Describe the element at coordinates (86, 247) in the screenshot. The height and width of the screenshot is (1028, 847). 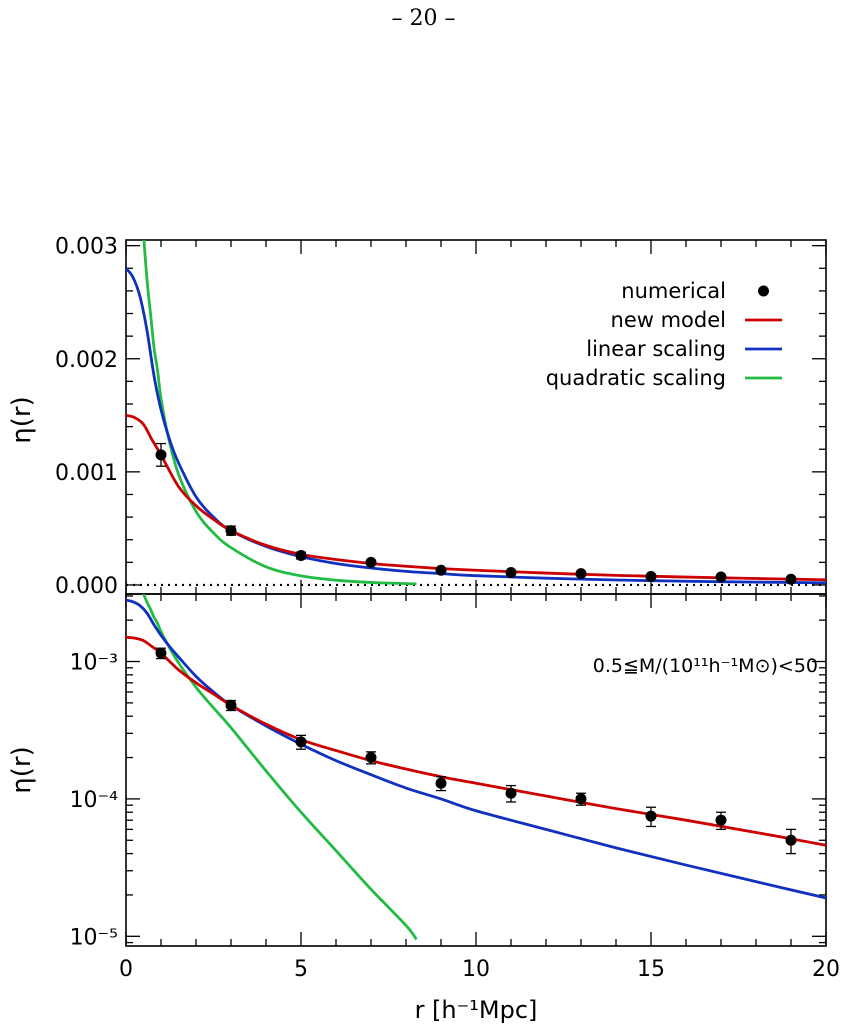
I see `y-tick-label: 0.003` at that location.